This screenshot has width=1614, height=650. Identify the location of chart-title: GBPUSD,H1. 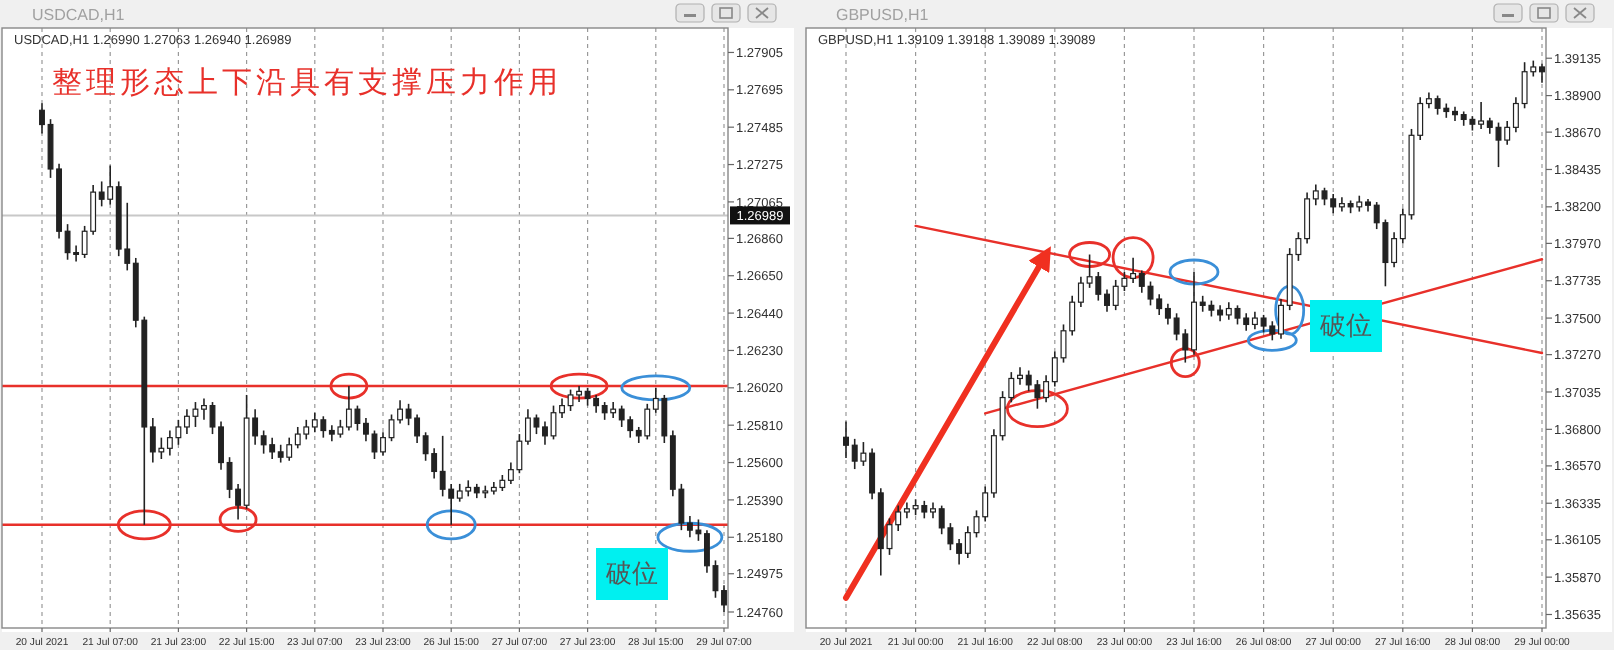
(883, 15).